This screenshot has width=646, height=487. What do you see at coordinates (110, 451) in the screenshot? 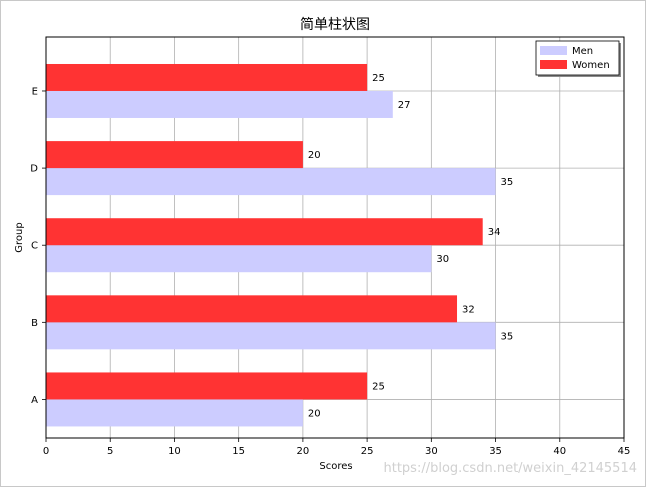
I see `x-tick-label: 5` at bounding box center [110, 451].